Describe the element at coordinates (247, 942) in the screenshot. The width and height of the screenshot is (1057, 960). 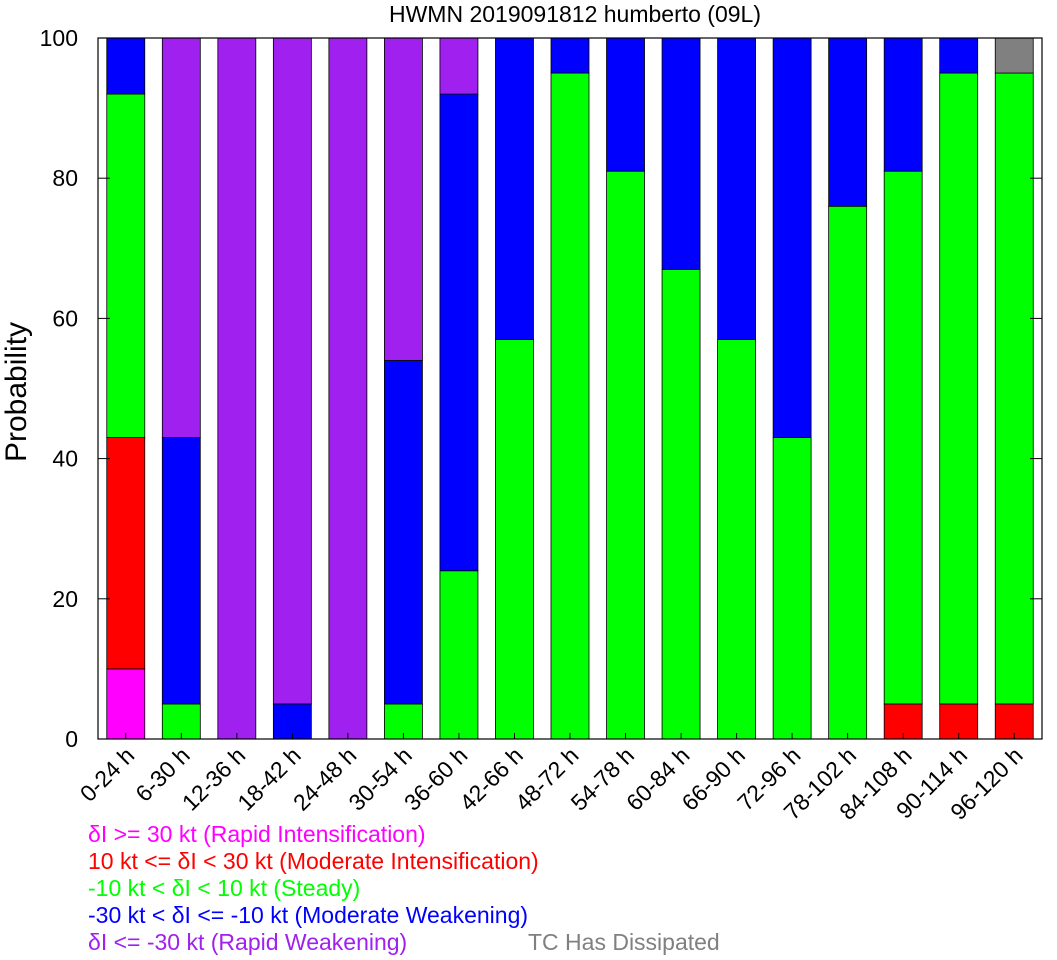
I see `legend-item: δI <= -30 kt (Rapid Weakening)` at that location.